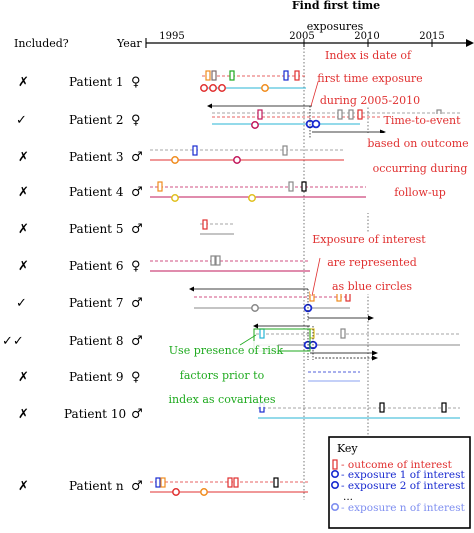 This screenshot has width=474, height=533. I want to click on patient-6-timeline, so click(245, 263).